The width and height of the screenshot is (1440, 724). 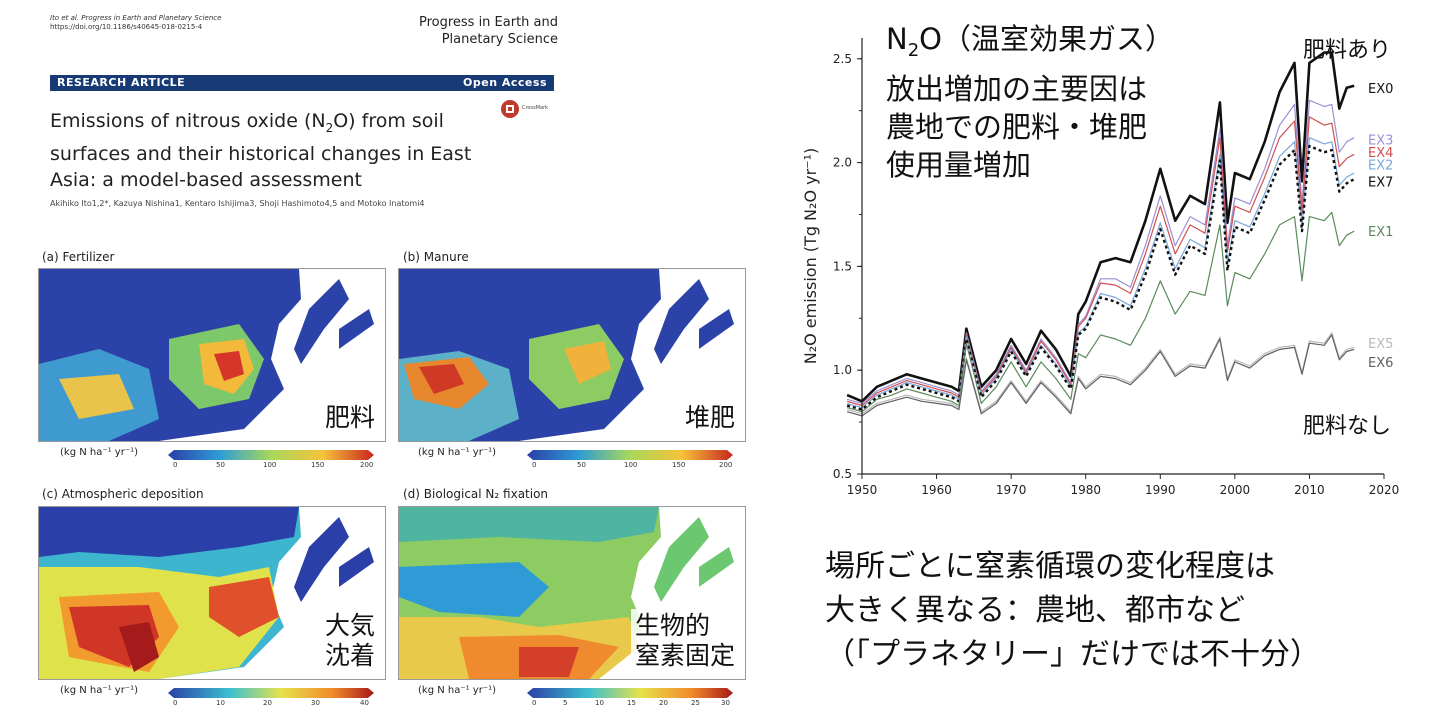 What do you see at coordinates (220, 465) in the screenshot?
I see `map-a-tick-50: 50` at bounding box center [220, 465].